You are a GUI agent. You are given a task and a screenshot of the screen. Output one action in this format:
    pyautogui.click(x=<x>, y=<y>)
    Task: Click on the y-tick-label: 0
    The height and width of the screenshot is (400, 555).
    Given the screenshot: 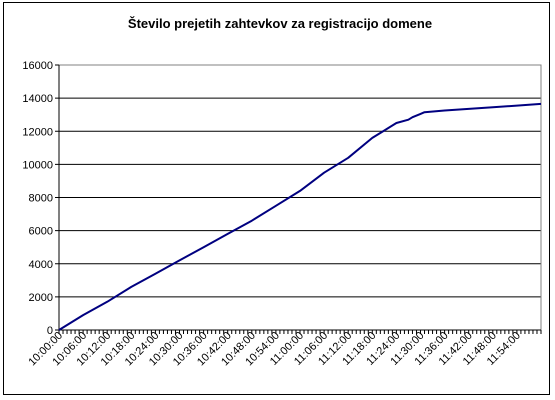 What is the action you would take?
    pyautogui.click(x=50, y=331)
    